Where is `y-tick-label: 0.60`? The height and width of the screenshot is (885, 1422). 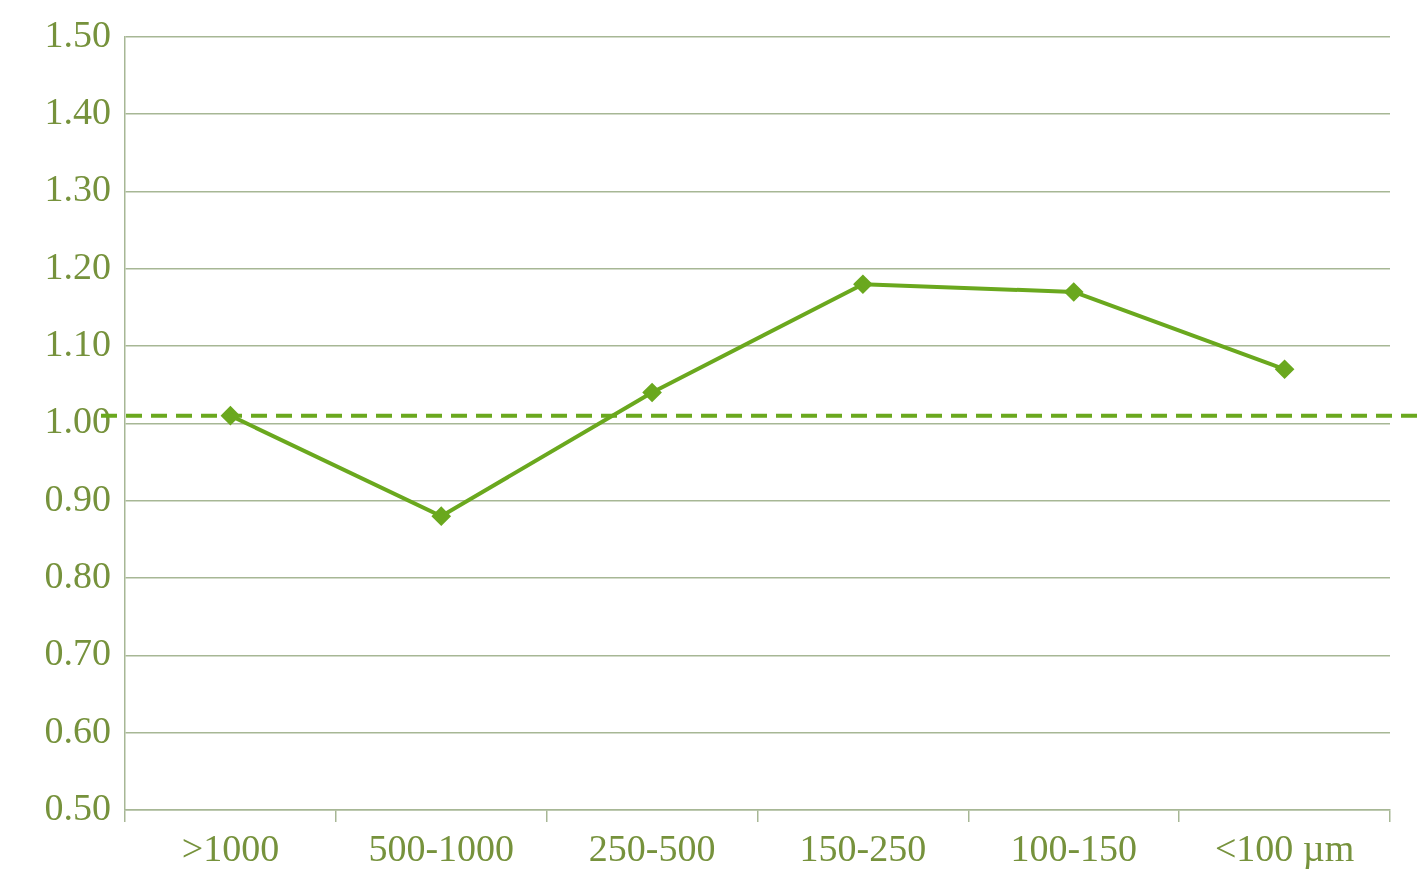 y-tick-label: 0.60 is located at coordinates (77, 729).